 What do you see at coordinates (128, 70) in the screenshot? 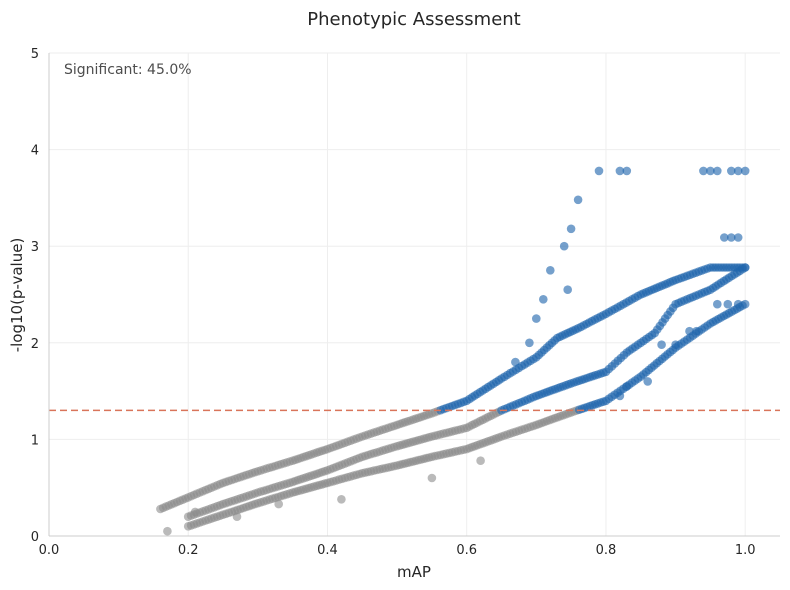
I see `significance-annotation: Significant: 45.0%` at bounding box center [128, 70].